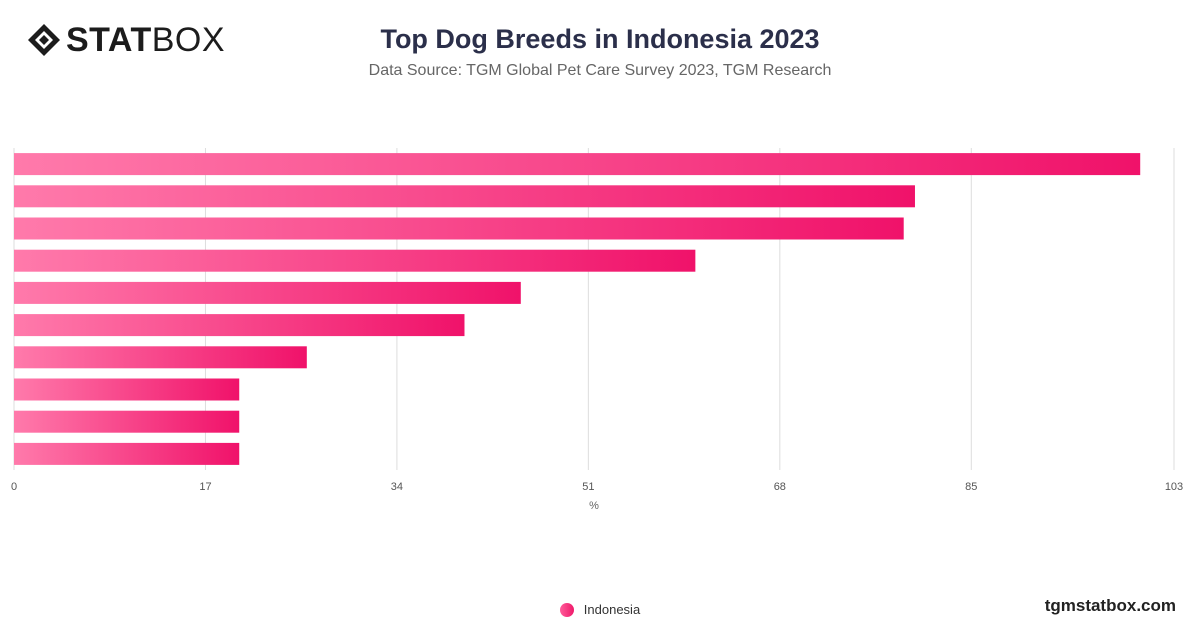  What do you see at coordinates (44, 40) in the screenshot?
I see `diamond-logo-icon` at bounding box center [44, 40].